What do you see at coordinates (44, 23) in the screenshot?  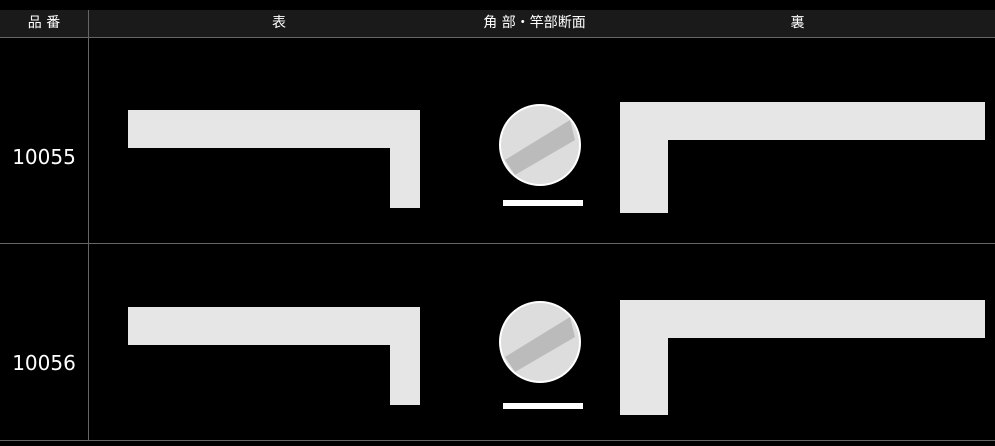 I see `header-cell: 品 番` at bounding box center [44, 23].